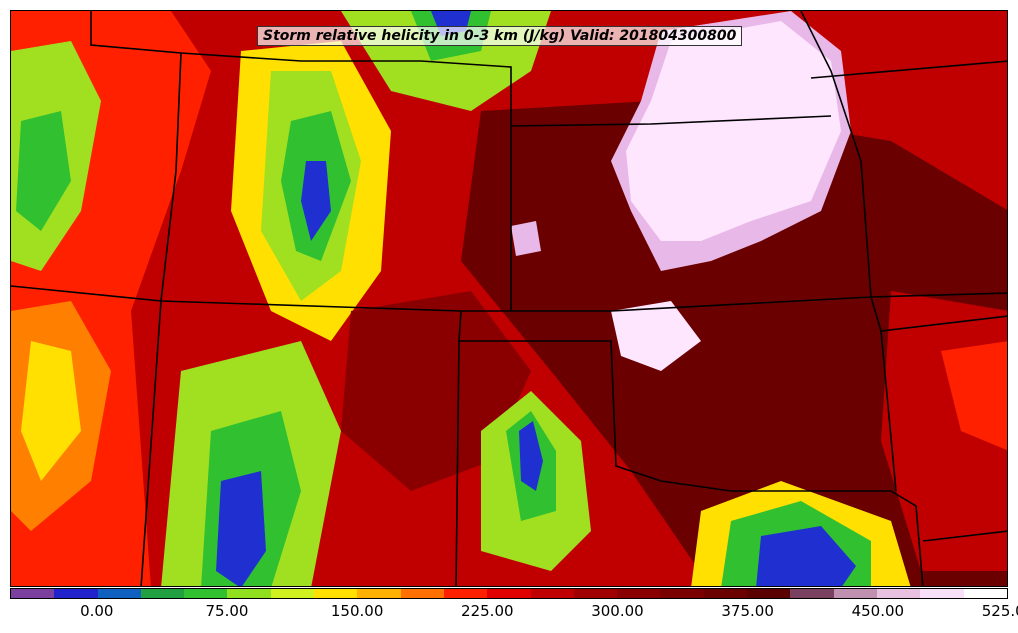  What do you see at coordinates (806, 556) in the screenshot?
I see `field-se-blue` at bounding box center [806, 556].